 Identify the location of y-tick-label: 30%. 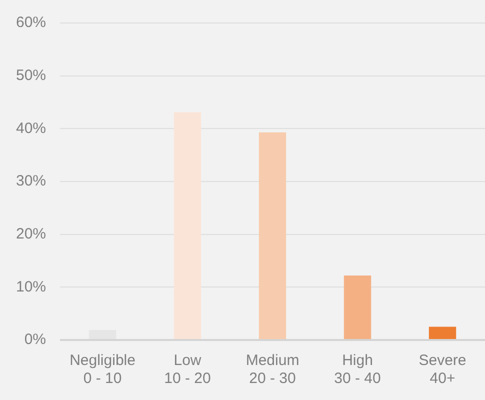
(31, 181).